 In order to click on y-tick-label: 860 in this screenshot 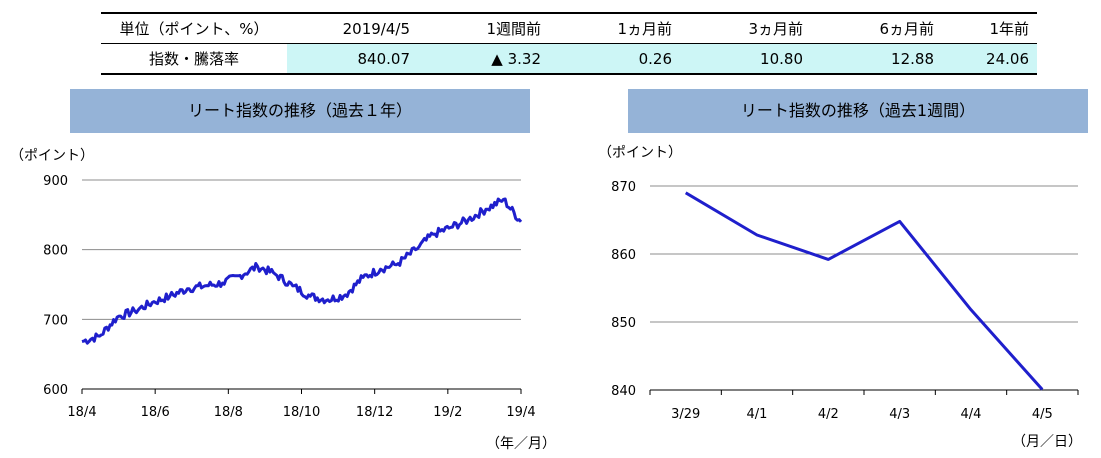, I will do `click(623, 255)`.